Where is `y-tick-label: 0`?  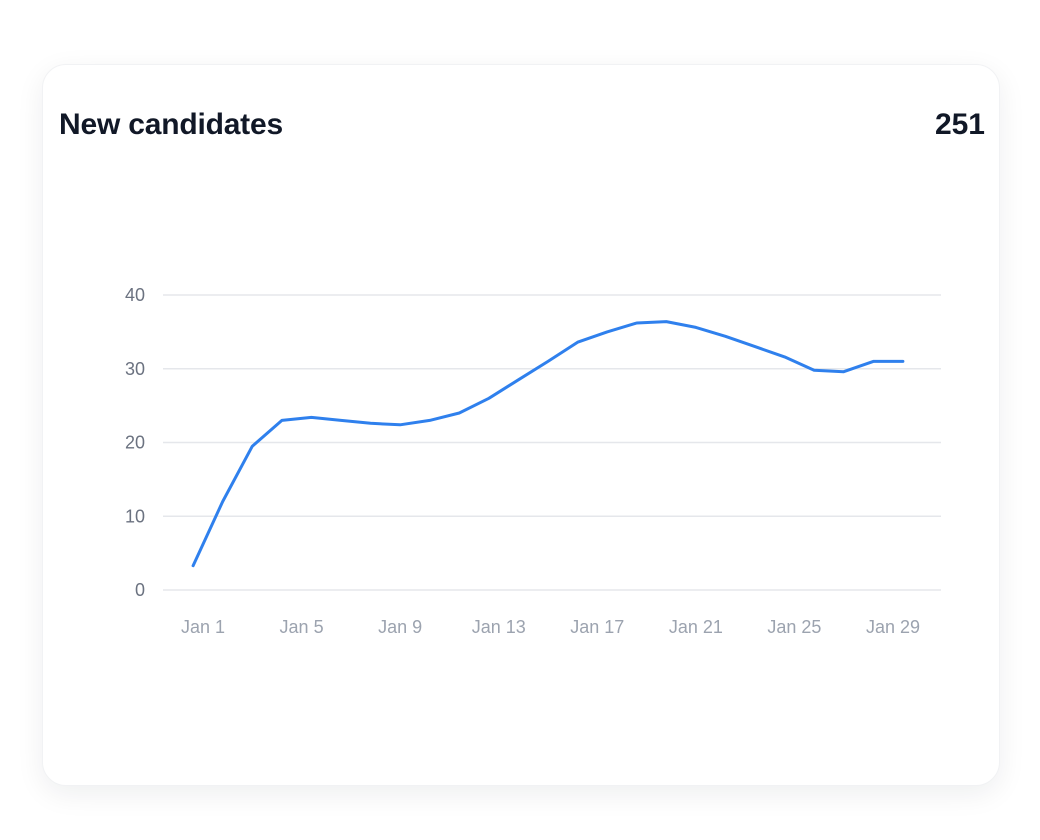
y-tick-label: 0 is located at coordinates (140, 590).